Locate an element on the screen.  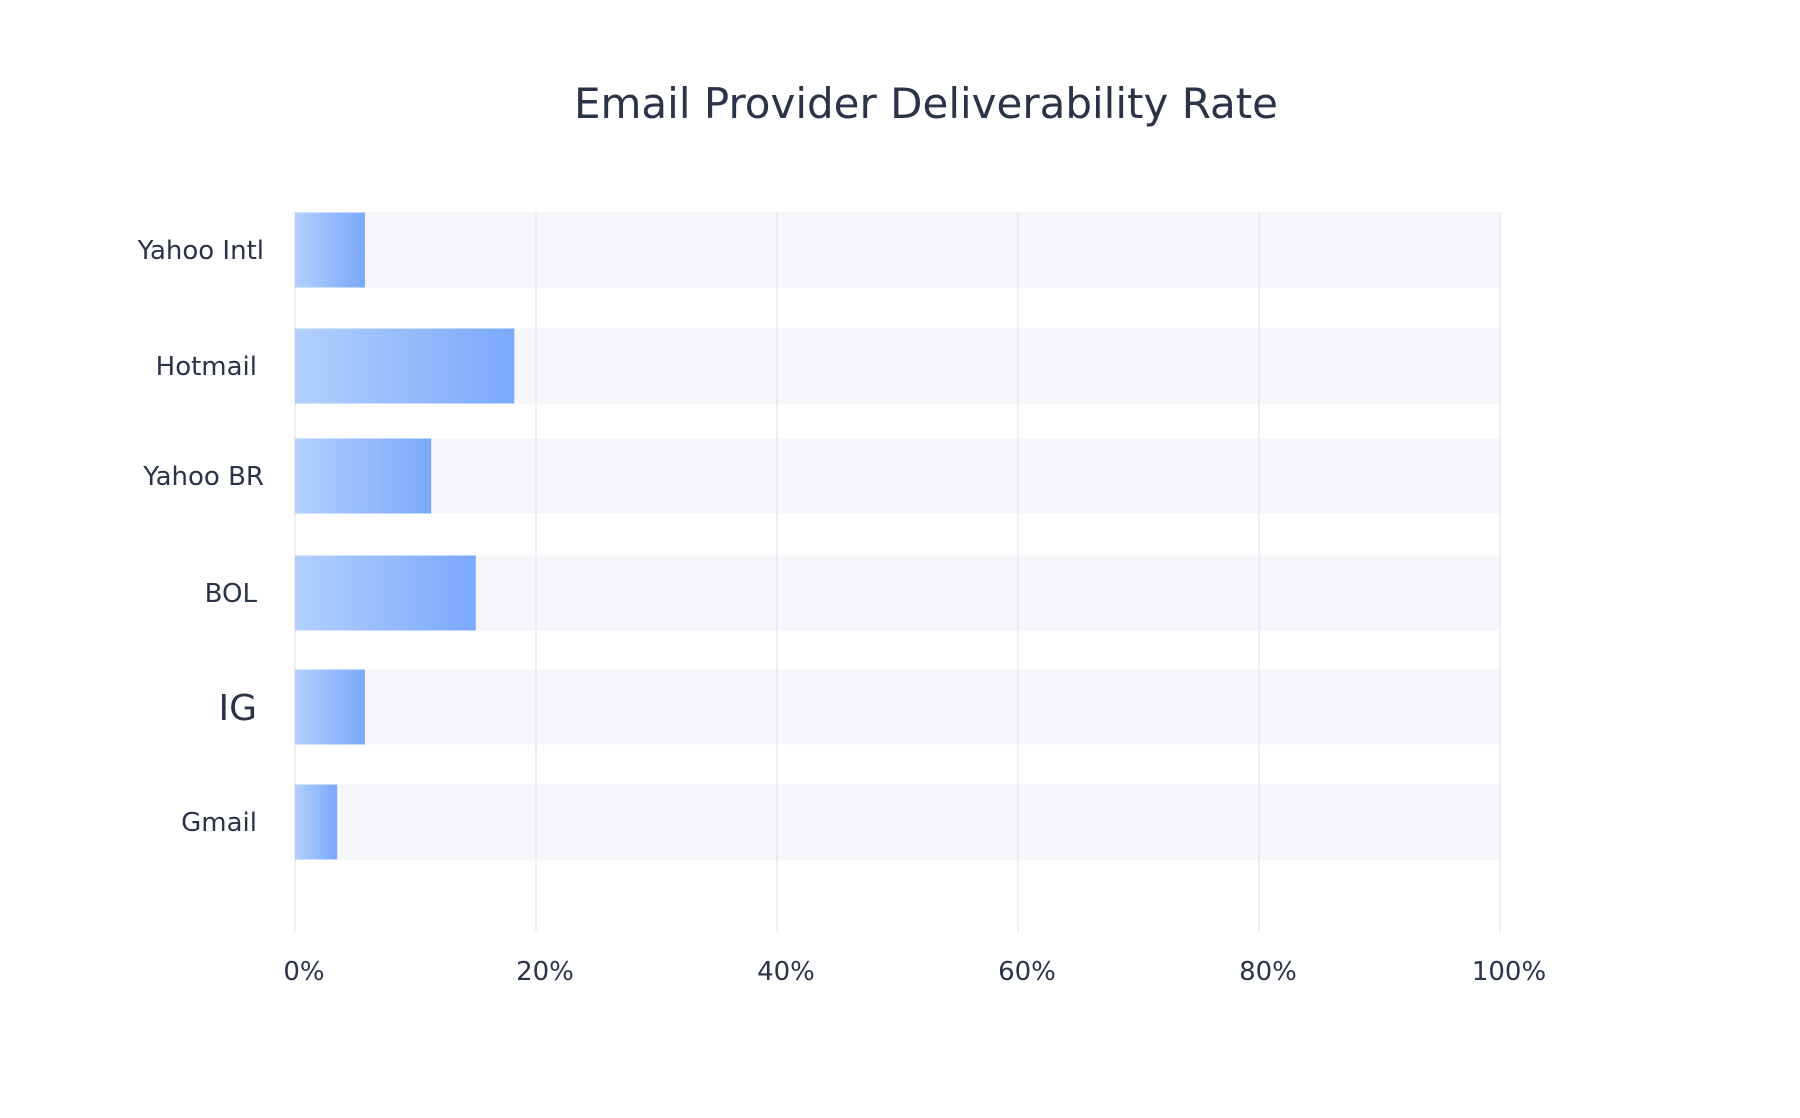
chart-title: Email Provider Deliverability Rate is located at coordinates (926, 103).